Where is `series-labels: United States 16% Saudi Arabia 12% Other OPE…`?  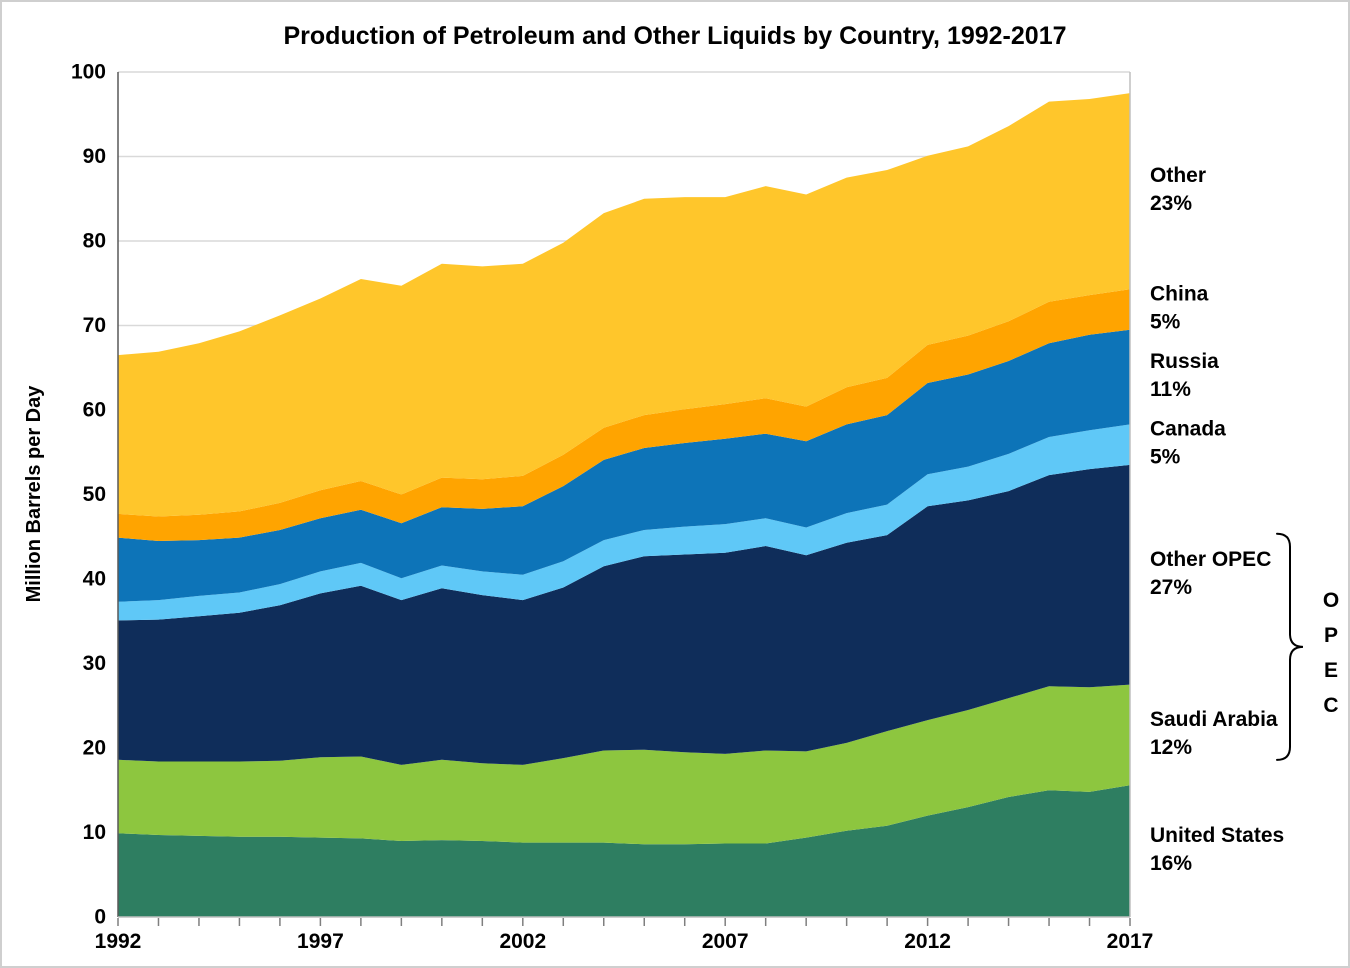
series-labels: United States 16% Saudi Arabia 12% Other OPE… is located at coordinates (1217, 519).